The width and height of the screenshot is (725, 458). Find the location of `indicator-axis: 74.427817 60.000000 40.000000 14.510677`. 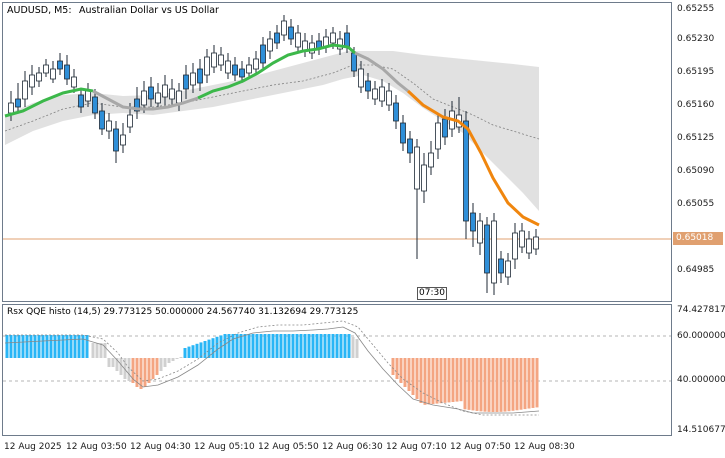

indicator-axis: 74.427817 60.000000 40.000000 14.510677 is located at coordinates (698, 370).